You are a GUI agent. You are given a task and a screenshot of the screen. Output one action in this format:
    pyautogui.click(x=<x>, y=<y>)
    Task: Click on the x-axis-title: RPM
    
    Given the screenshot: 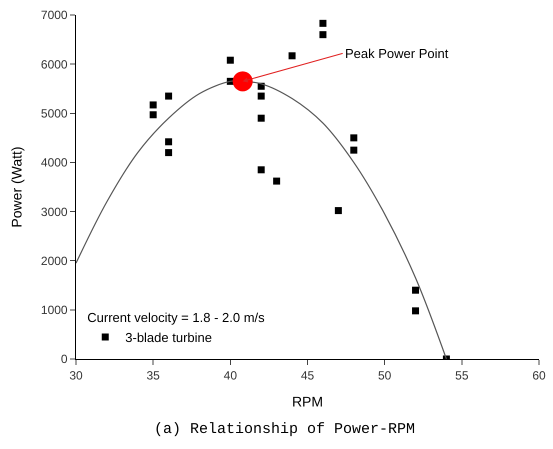 What is the action you would take?
    pyautogui.click(x=308, y=402)
    